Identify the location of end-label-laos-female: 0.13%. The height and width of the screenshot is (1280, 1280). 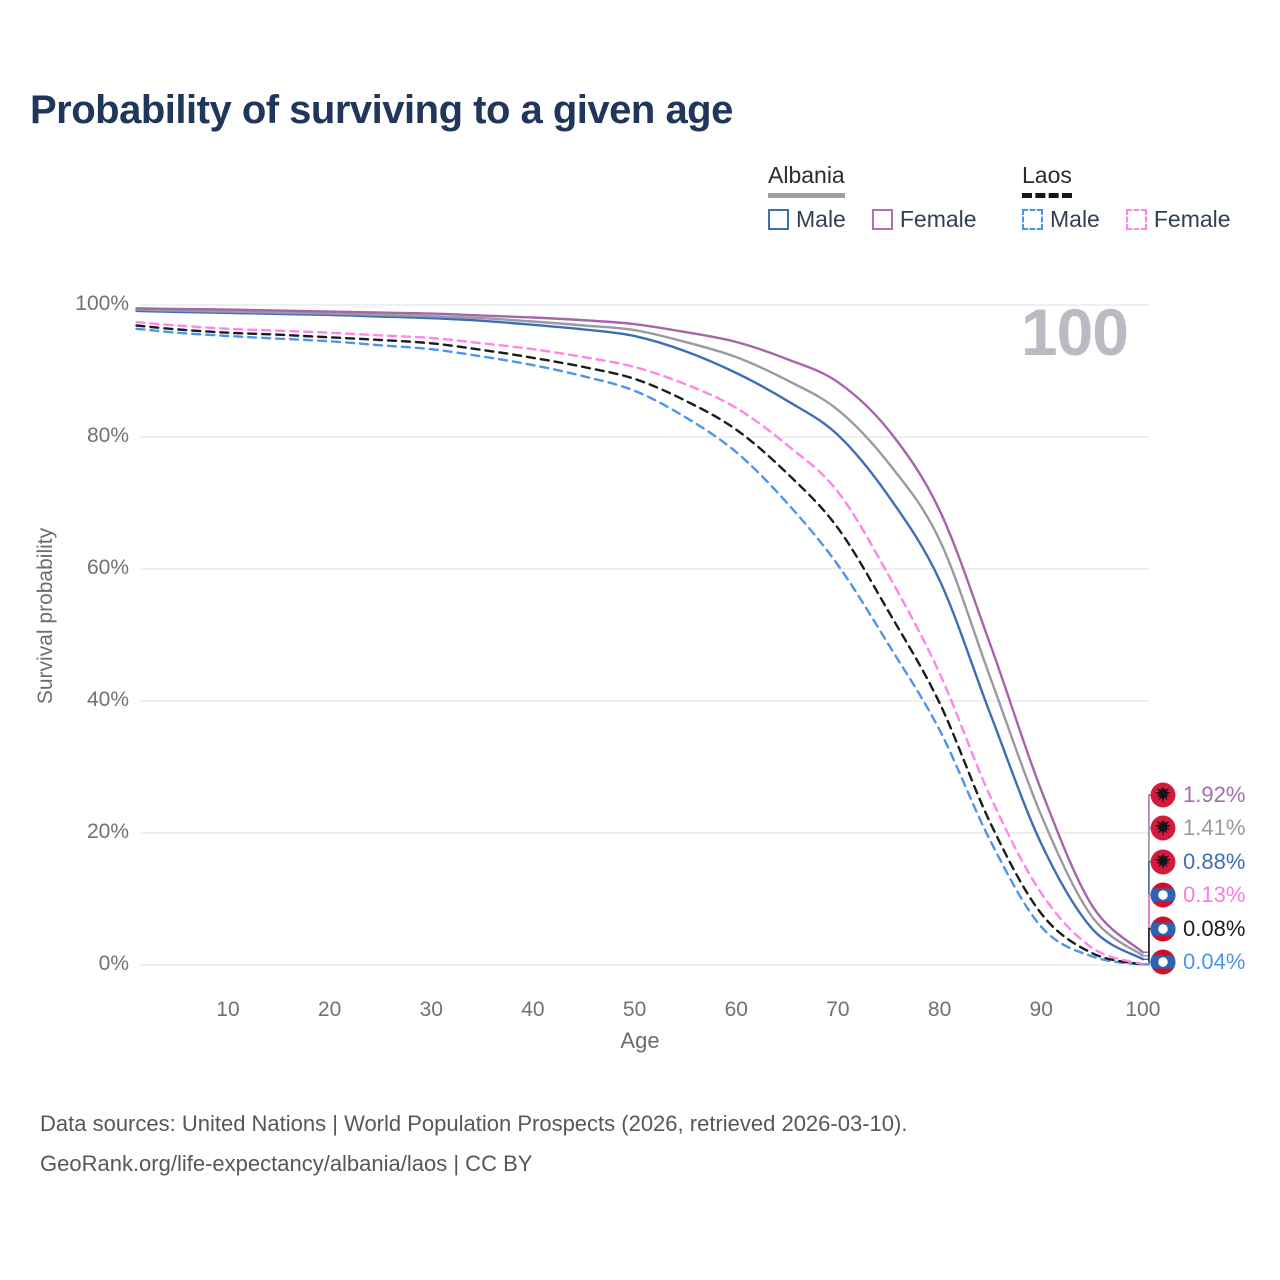
(1197, 895).